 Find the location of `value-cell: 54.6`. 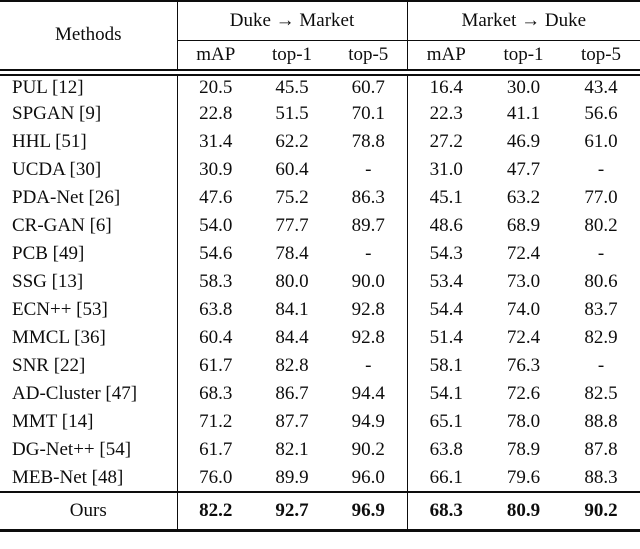

value-cell: 54.6 is located at coordinates (215, 254).